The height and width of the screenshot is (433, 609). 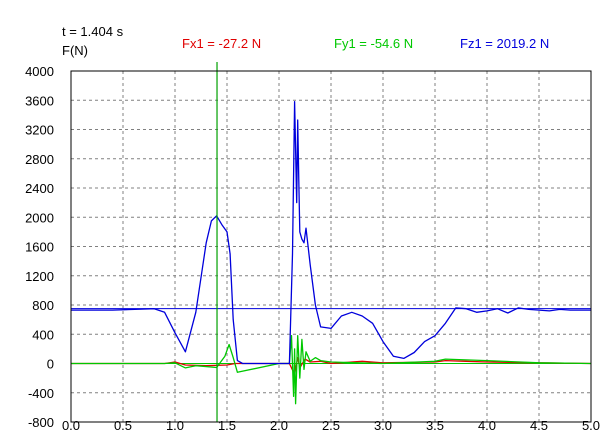 I want to click on y-tick-label: 2800, so click(x=39, y=159).